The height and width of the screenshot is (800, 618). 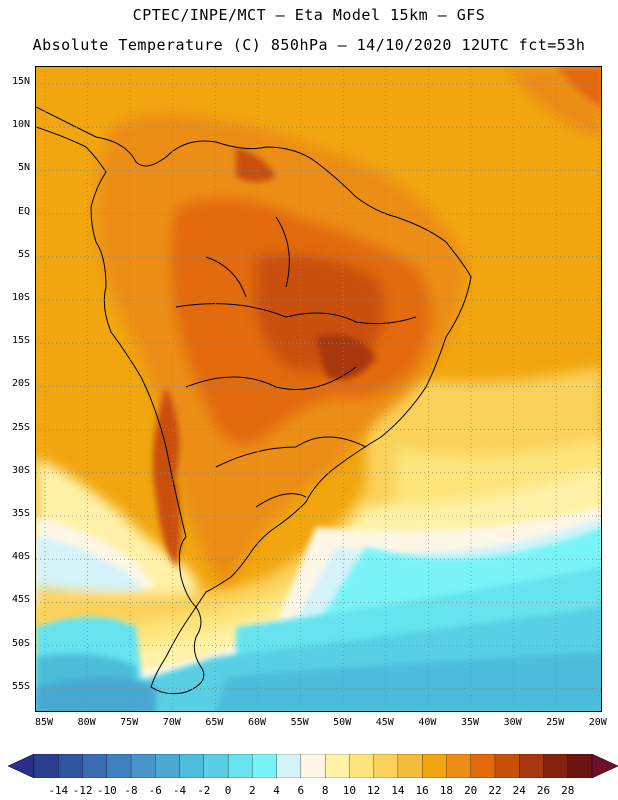 I want to click on colorbar, so click(x=313, y=766).